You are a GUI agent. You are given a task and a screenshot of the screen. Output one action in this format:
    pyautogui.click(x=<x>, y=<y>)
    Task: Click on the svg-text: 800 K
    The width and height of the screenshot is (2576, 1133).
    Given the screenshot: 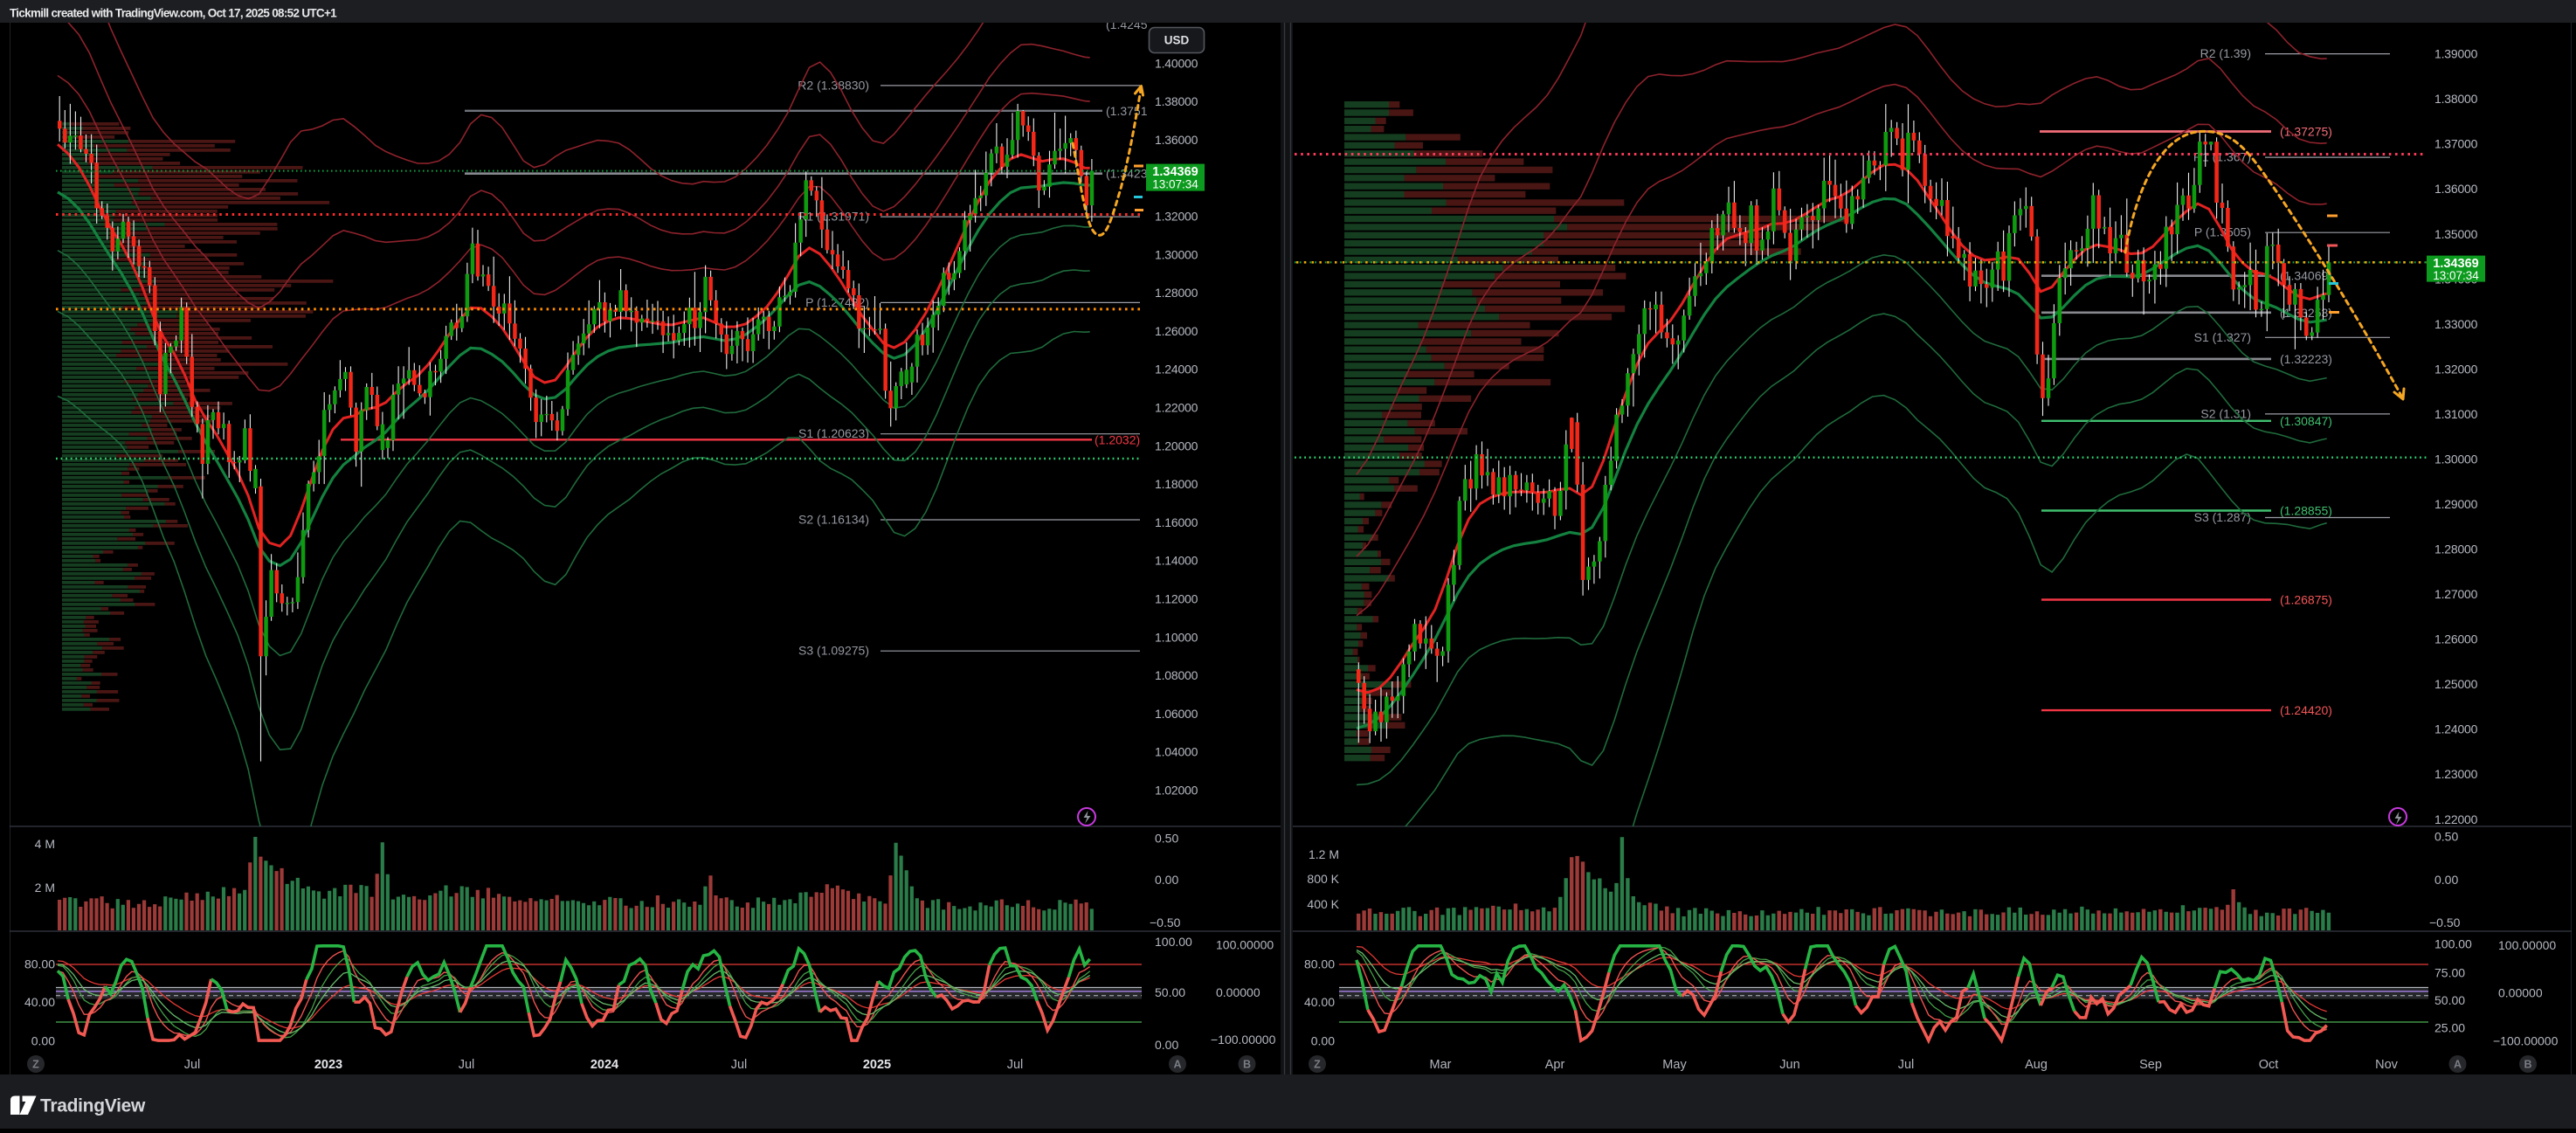 What is the action you would take?
    pyautogui.click(x=1323, y=879)
    